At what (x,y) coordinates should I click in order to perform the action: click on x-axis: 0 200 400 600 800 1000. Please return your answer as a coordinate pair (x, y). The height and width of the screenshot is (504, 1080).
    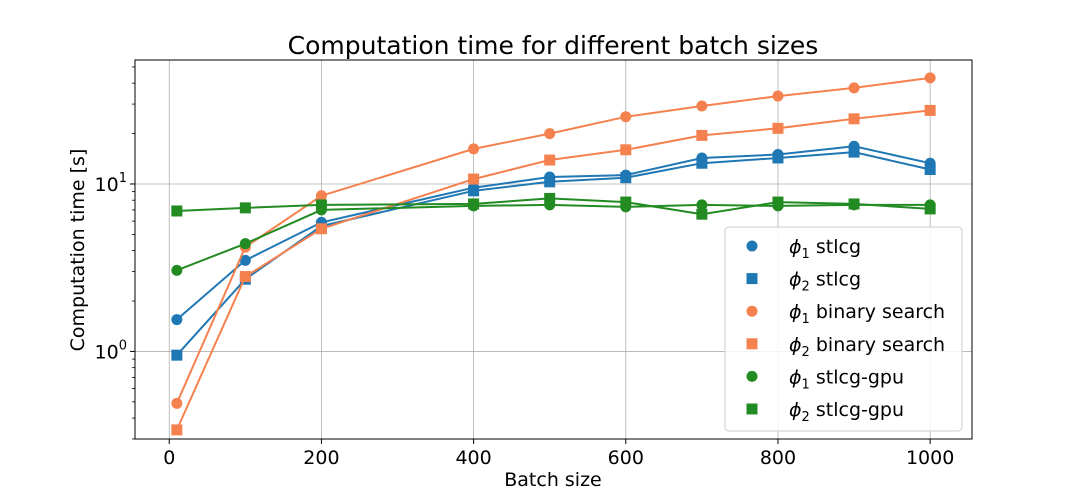
    Looking at the image, I should click on (558, 454).